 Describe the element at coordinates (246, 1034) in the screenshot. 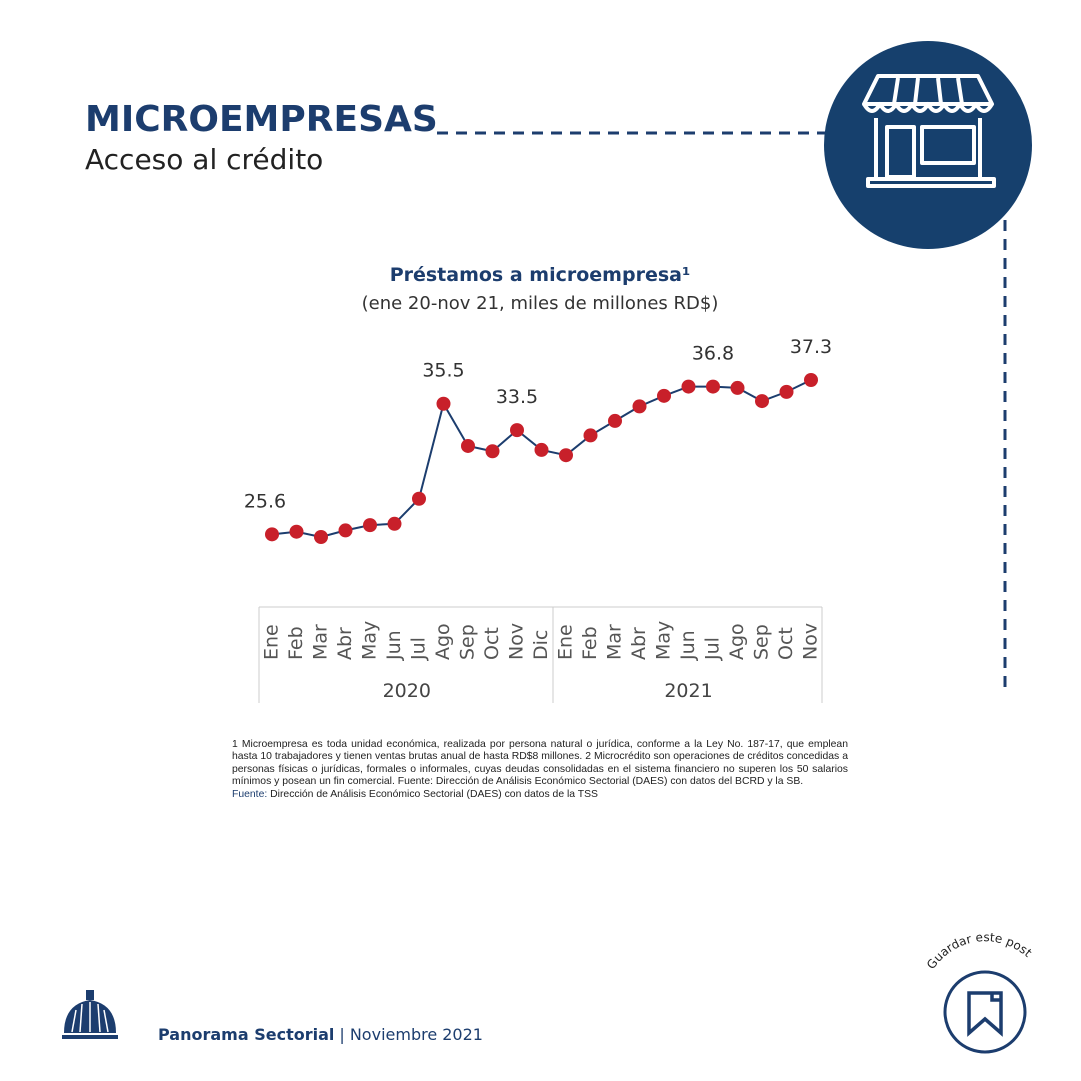

I see `footer-brand: Panorama Sectorial` at that location.